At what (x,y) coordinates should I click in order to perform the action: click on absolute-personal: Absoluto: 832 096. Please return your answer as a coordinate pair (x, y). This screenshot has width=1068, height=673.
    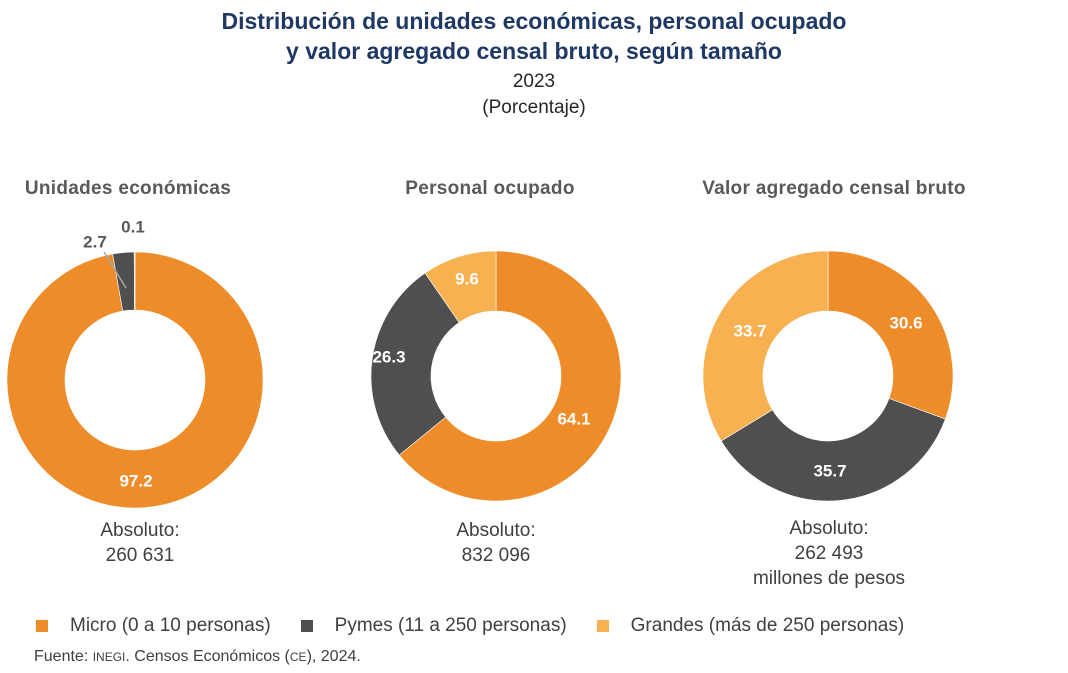
    Looking at the image, I should click on (496, 543).